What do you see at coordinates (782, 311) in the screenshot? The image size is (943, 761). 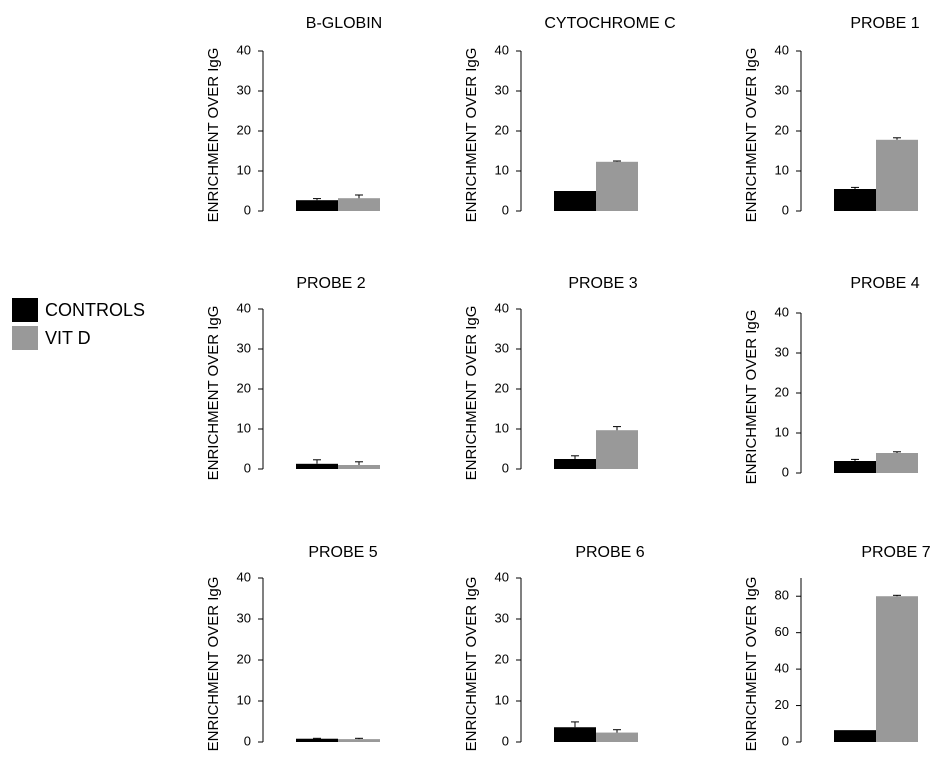 I see `panel-6-tick-label-40: 40` at bounding box center [782, 311].